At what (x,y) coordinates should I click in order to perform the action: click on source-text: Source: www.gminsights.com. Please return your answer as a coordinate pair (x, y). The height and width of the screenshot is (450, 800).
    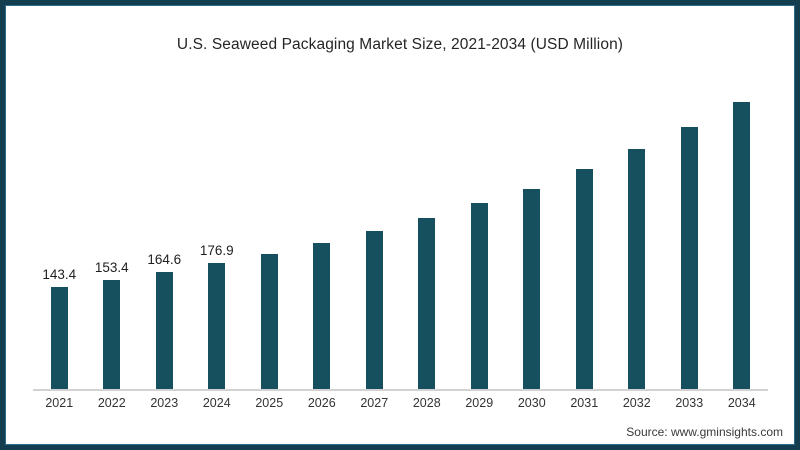
    Looking at the image, I should click on (704, 432).